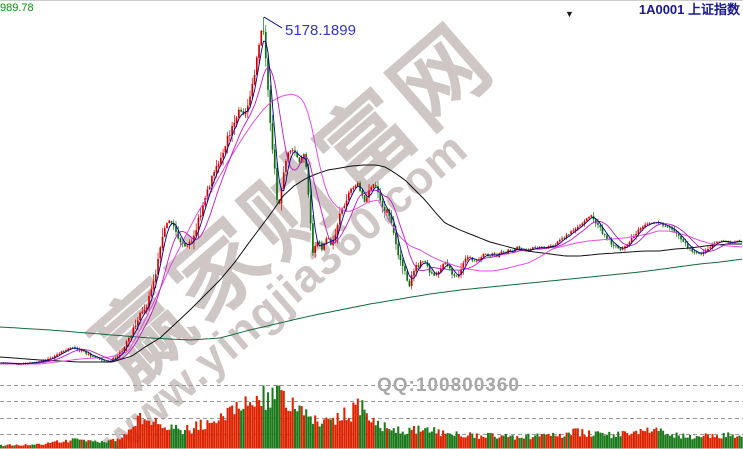  I want to click on volume-bars, so click(371, 417).